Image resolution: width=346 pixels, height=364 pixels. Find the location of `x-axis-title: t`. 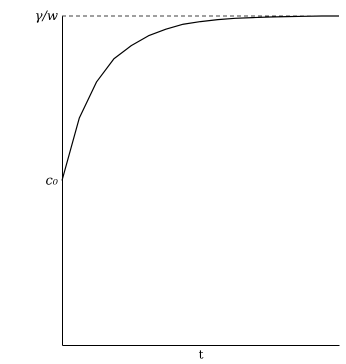

x-axis-title: t is located at coordinates (201, 355).